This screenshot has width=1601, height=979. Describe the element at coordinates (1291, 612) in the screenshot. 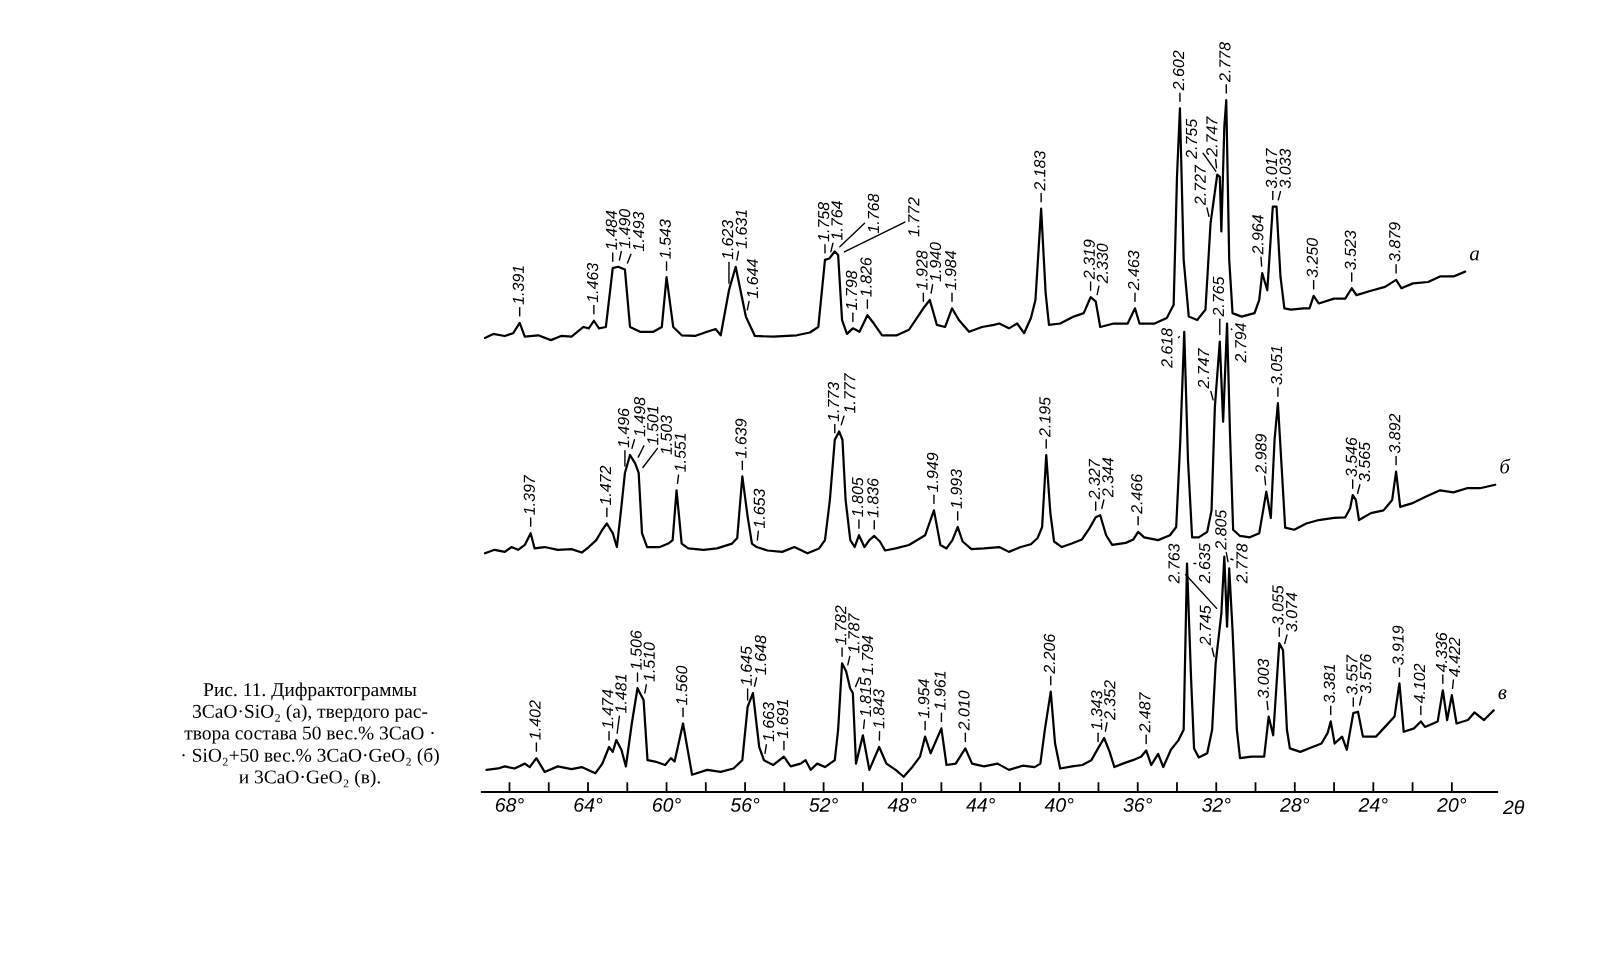

I see `annotation: 3.074` at that location.